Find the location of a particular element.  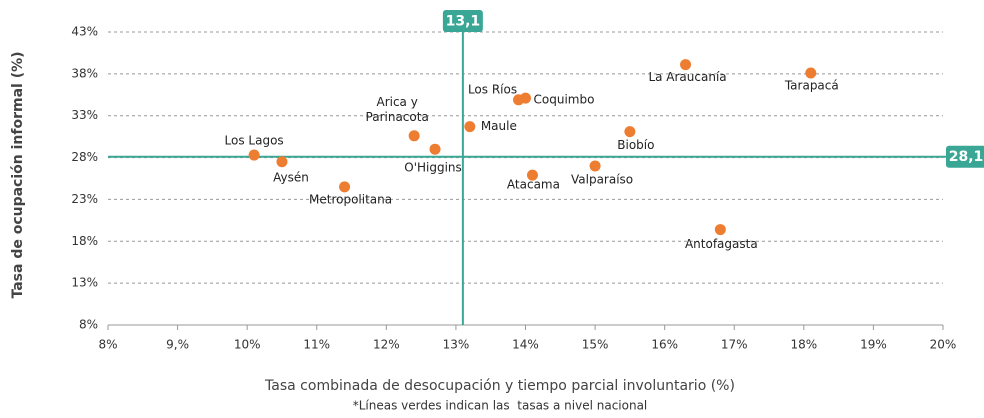

point-label-box: Arica y Parinacota is located at coordinates (397, 109).